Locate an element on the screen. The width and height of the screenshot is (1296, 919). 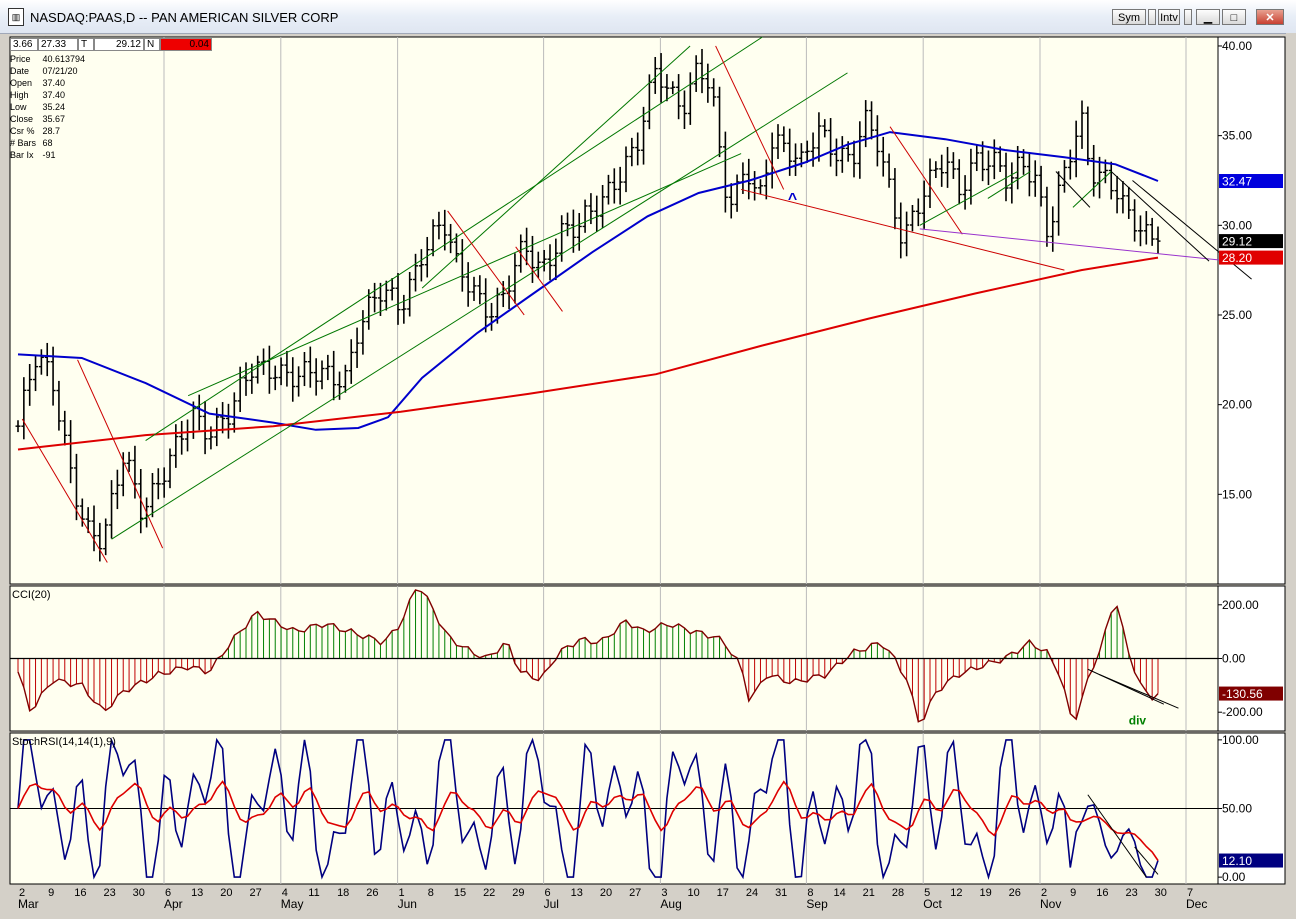
x-tick-label: 29 is located at coordinates (518, 893).